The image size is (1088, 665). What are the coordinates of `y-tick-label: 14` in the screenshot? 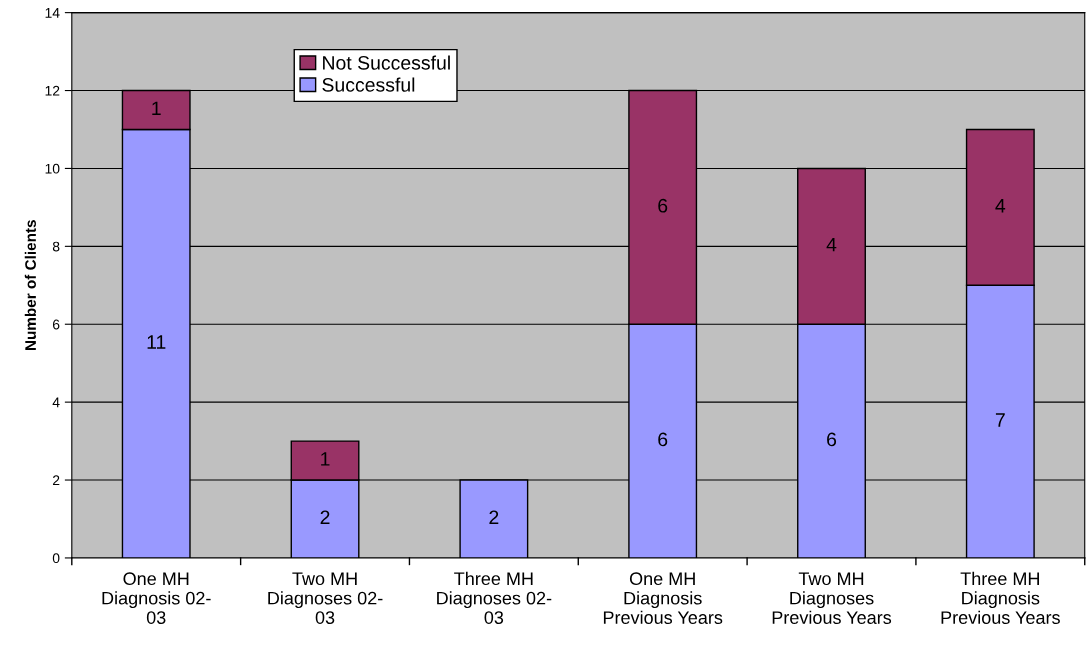 It's located at (52, 13).